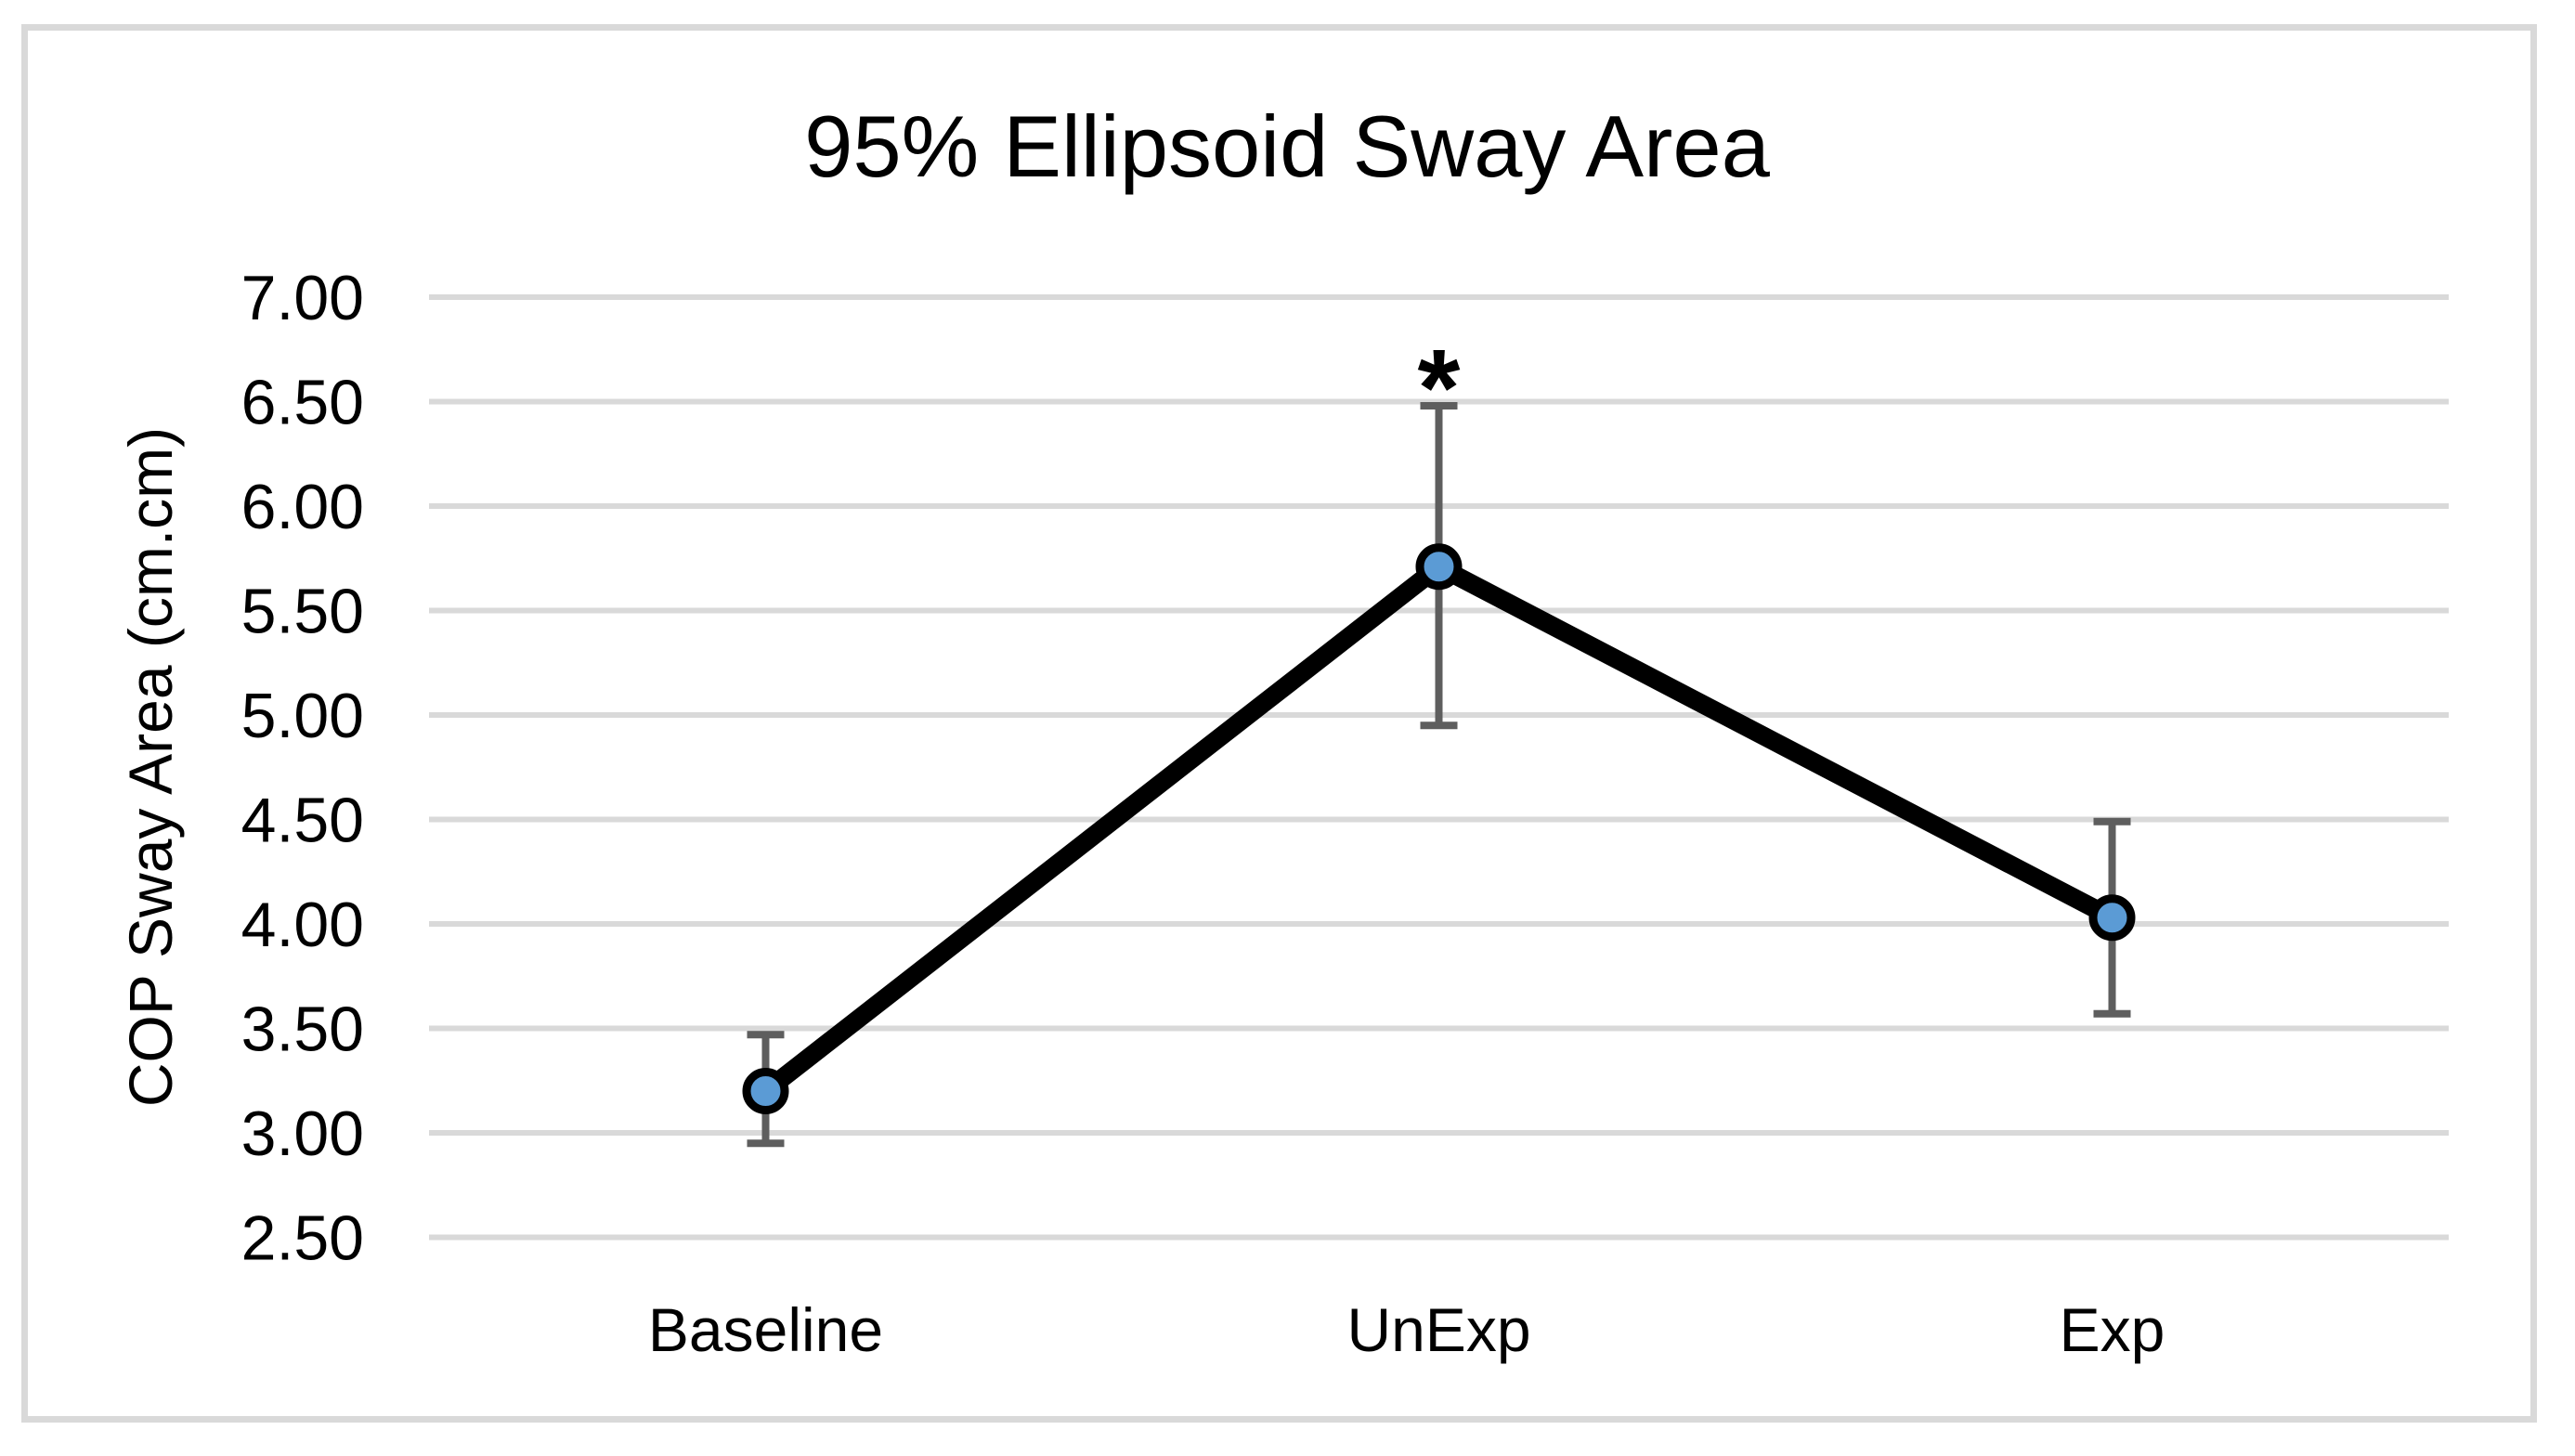 This screenshot has height=1456, width=2575. What do you see at coordinates (1287, 146) in the screenshot?
I see `chart-title: 95% Ellipsoid Sway Area` at bounding box center [1287, 146].